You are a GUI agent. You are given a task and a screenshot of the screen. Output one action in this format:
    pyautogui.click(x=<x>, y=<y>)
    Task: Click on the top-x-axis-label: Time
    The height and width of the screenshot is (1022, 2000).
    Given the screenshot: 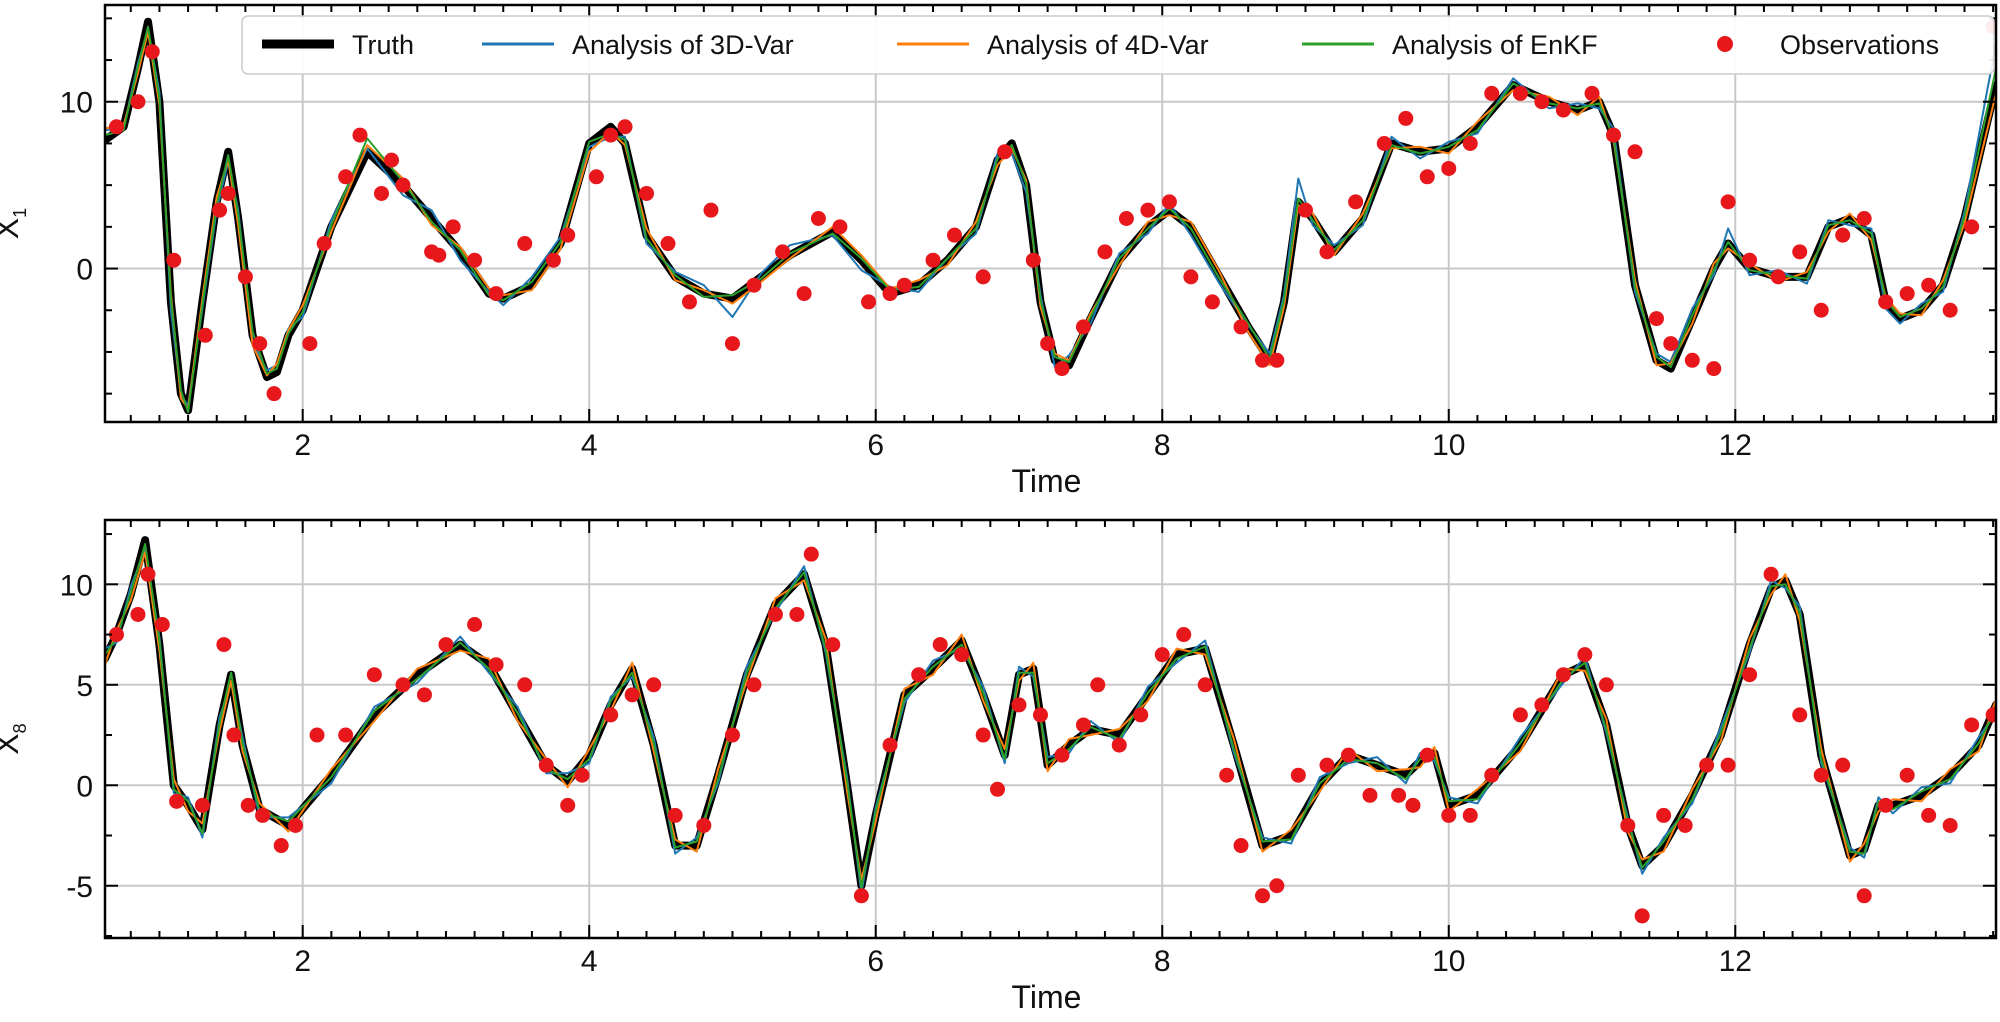 What is the action you would take?
    pyautogui.click(x=1047, y=481)
    